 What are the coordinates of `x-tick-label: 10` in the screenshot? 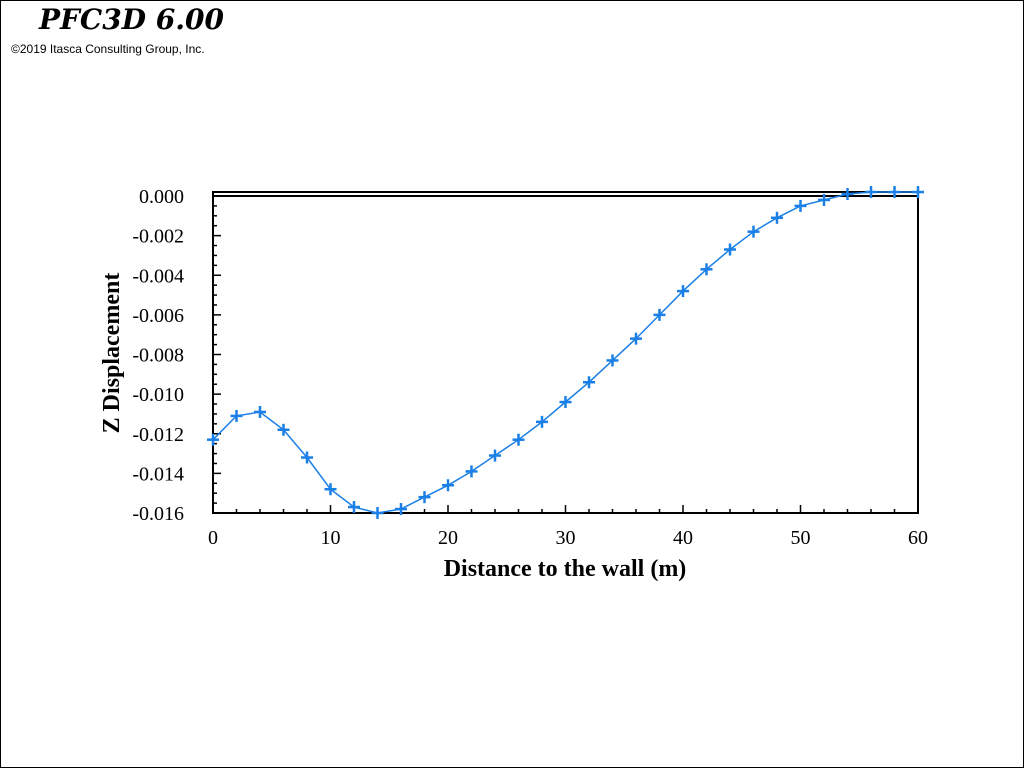 It's located at (331, 538).